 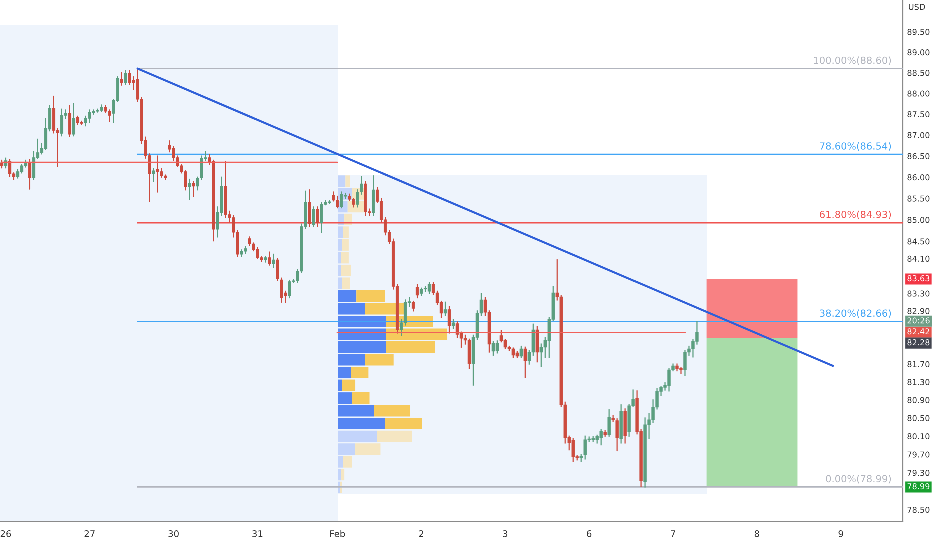 I want to click on ref-line-label: 78.60%(86.54), so click(x=856, y=147).